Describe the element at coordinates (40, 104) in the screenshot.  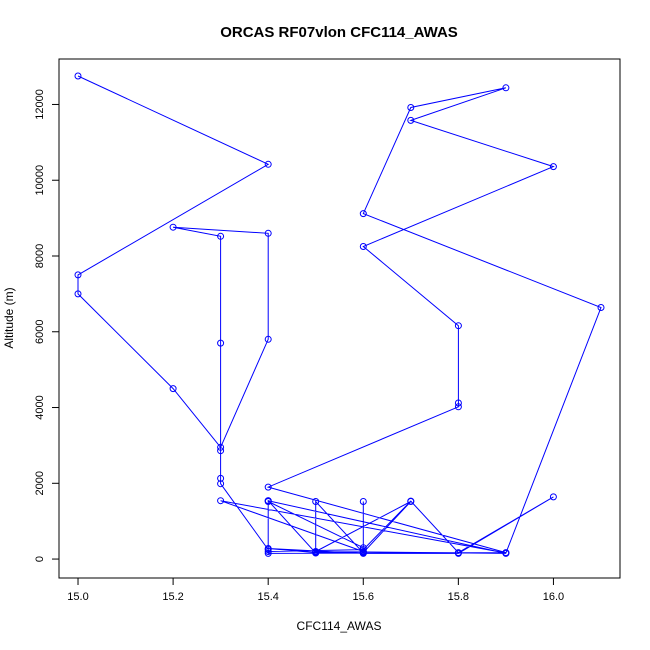
I see `y-tick-label: 12000` at that location.